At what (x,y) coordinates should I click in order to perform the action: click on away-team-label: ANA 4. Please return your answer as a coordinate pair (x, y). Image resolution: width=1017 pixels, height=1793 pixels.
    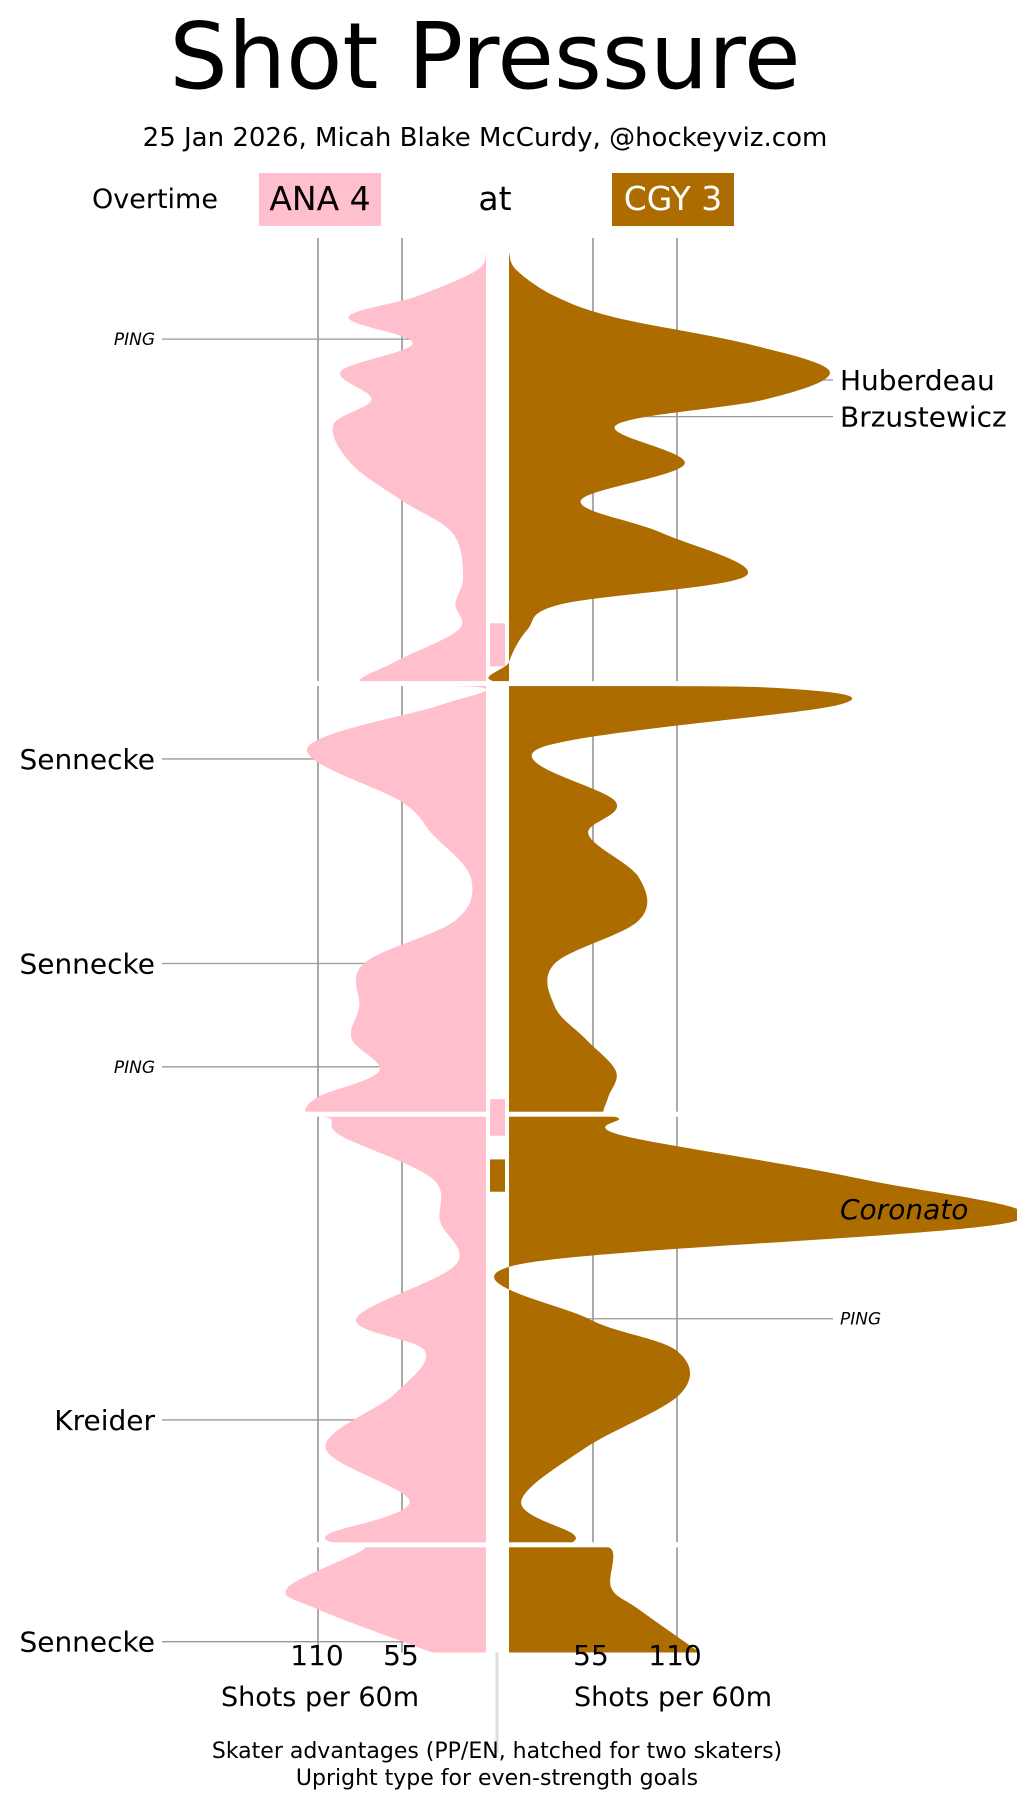
    Looking at the image, I should click on (319, 198).